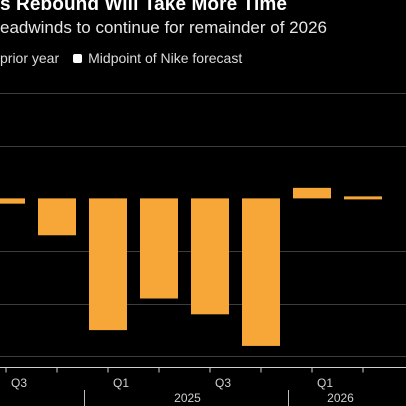 This screenshot has width=406, height=406. I want to click on legend-item-prior-year: prior year, so click(29, 58).